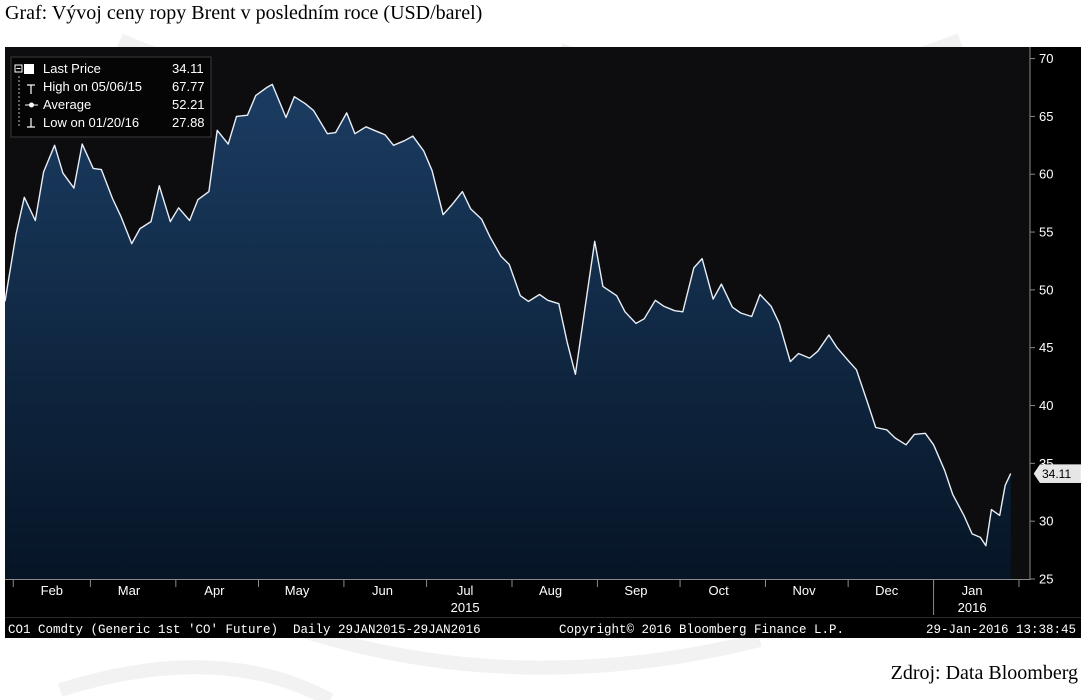 This screenshot has height=700, width=1086. I want to click on legend-item-average: Average 52.21, so click(115, 104).